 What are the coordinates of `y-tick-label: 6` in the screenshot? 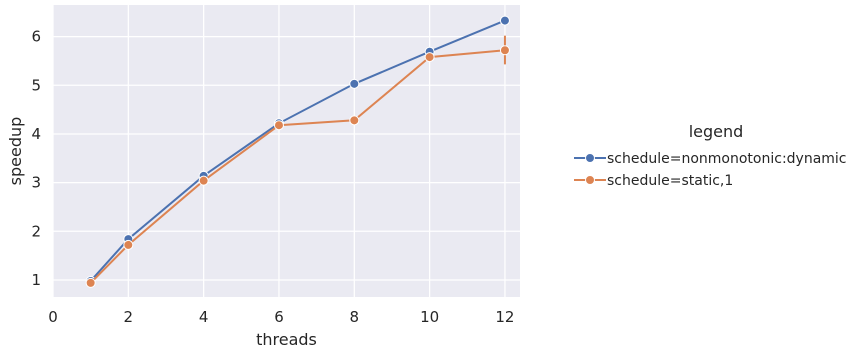 It's located at (36, 37).